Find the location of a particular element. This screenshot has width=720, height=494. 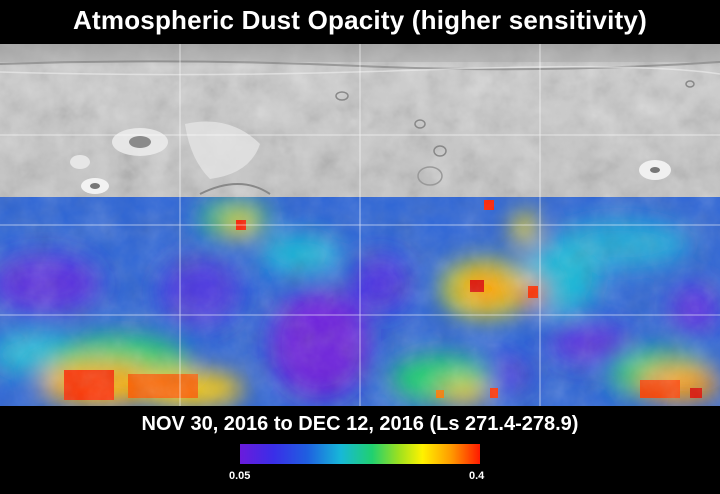

colorbar-max-label: 0.4 is located at coordinates (477, 476).